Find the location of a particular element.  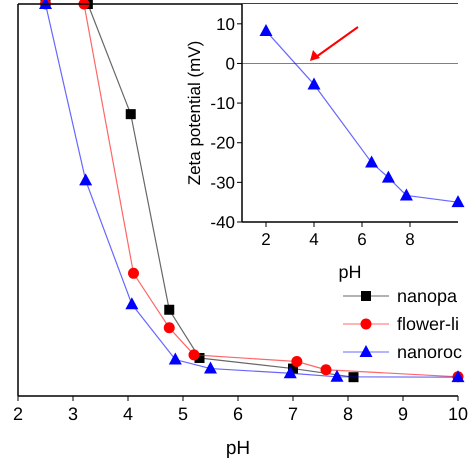

x-tick-label: 9 is located at coordinates (403, 414).